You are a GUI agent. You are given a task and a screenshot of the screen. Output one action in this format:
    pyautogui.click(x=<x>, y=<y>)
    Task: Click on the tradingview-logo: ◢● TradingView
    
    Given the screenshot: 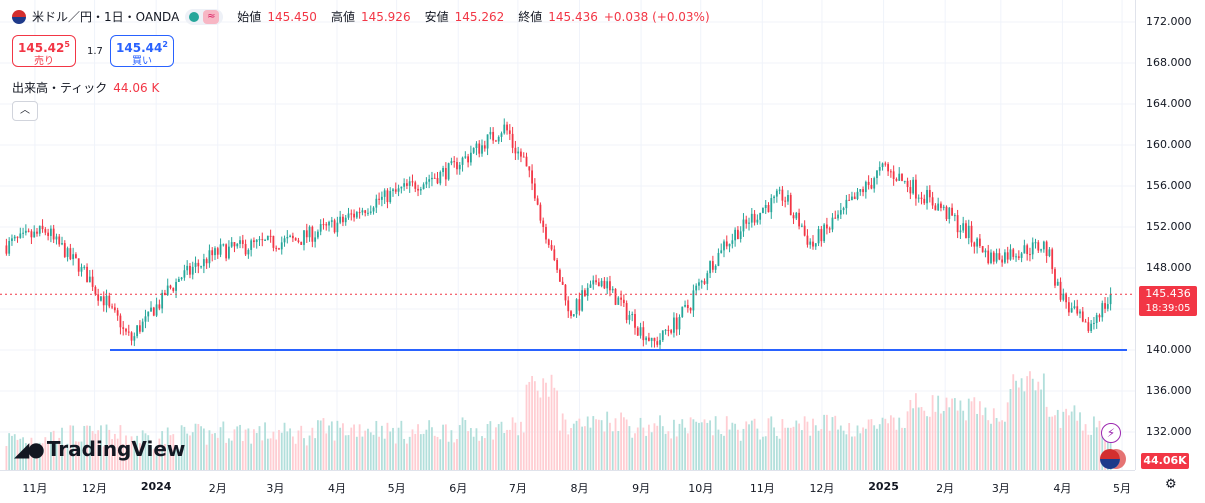 What is the action you would take?
    pyautogui.click(x=99, y=449)
    